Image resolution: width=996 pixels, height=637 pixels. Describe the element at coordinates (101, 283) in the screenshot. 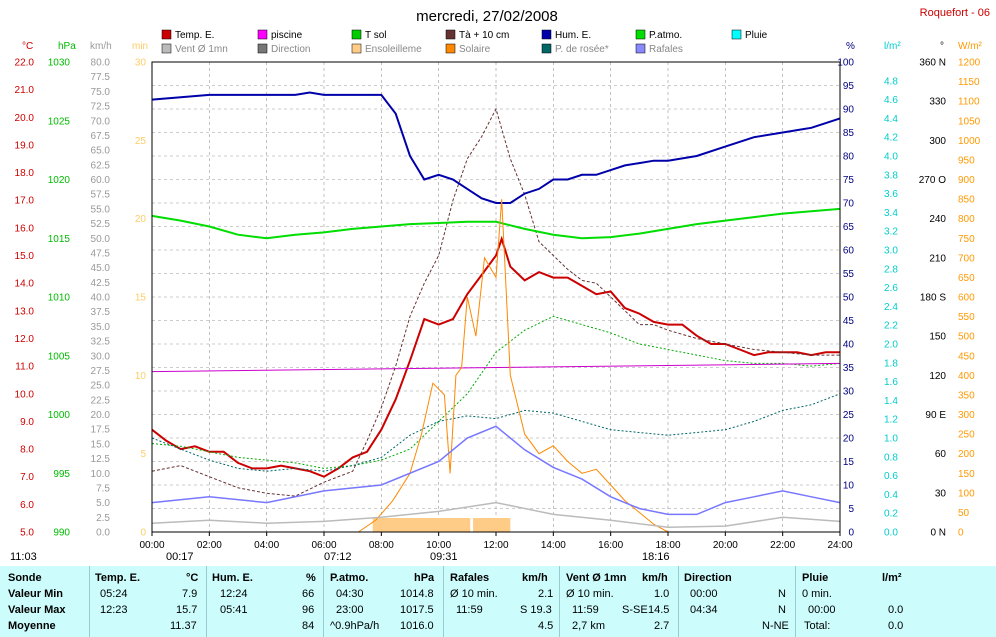

I see `y-tick-label: 42.5` at that location.